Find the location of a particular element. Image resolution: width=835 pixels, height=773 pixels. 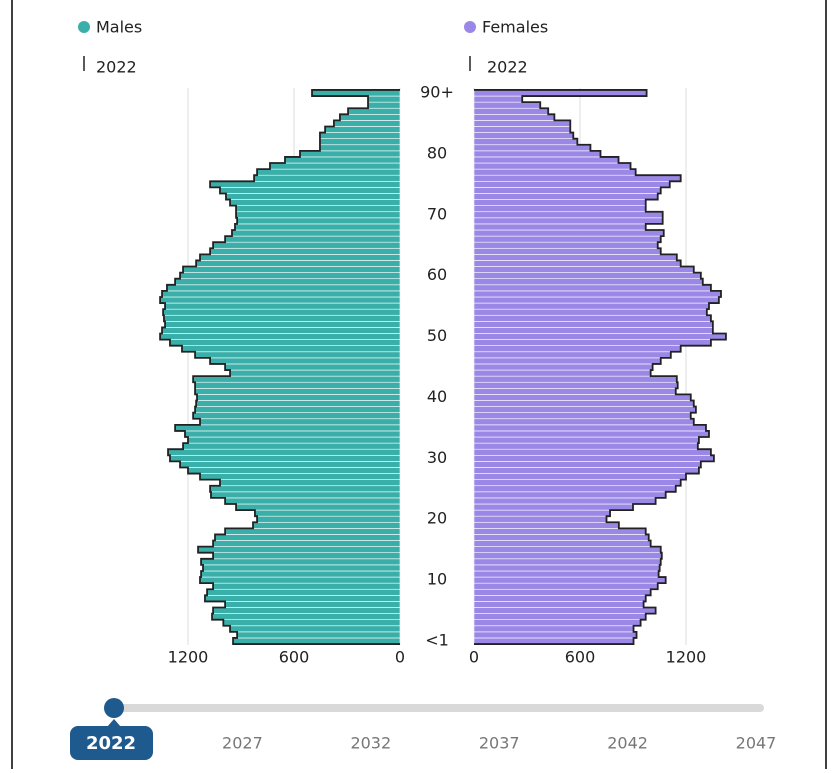

y-tick-label: 50 is located at coordinates (437, 335).